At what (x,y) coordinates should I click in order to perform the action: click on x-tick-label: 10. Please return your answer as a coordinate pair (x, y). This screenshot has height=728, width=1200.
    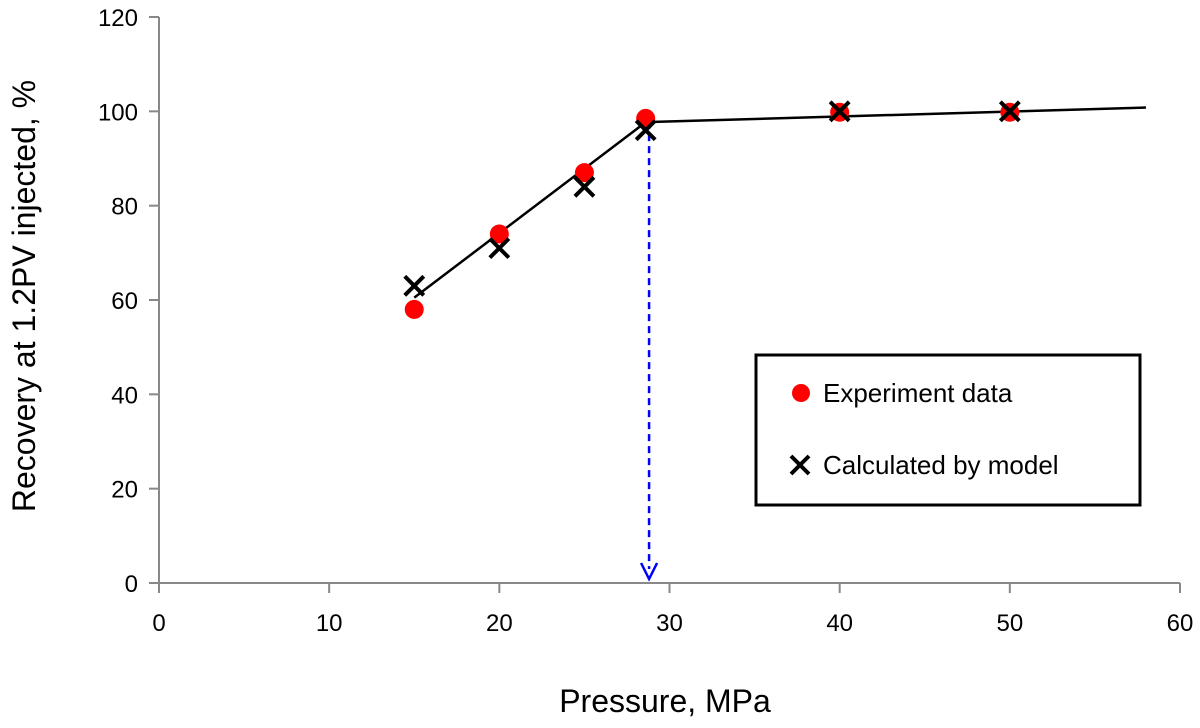
    Looking at the image, I should click on (329, 623).